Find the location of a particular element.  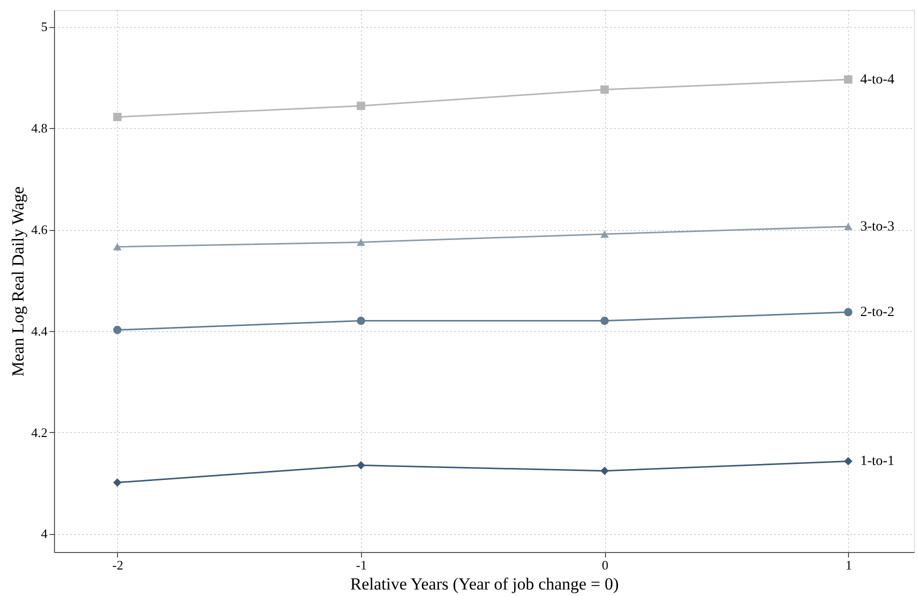

series-label: 4-to-4 is located at coordinates (877, 80).